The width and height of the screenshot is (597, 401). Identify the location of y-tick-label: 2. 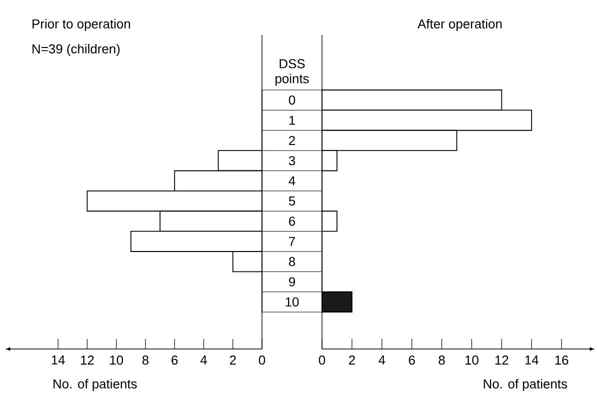
(292, 140).